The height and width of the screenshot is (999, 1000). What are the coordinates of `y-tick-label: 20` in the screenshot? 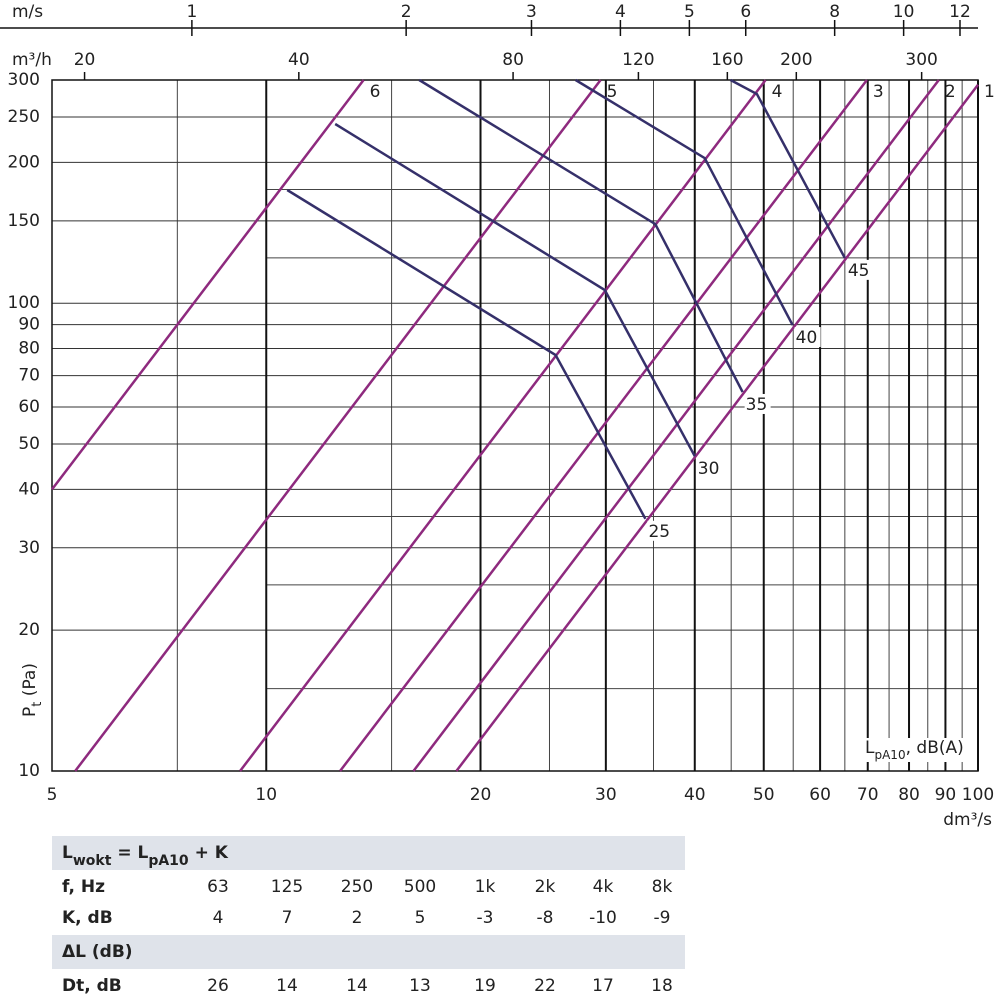 It's located at (29, 630).